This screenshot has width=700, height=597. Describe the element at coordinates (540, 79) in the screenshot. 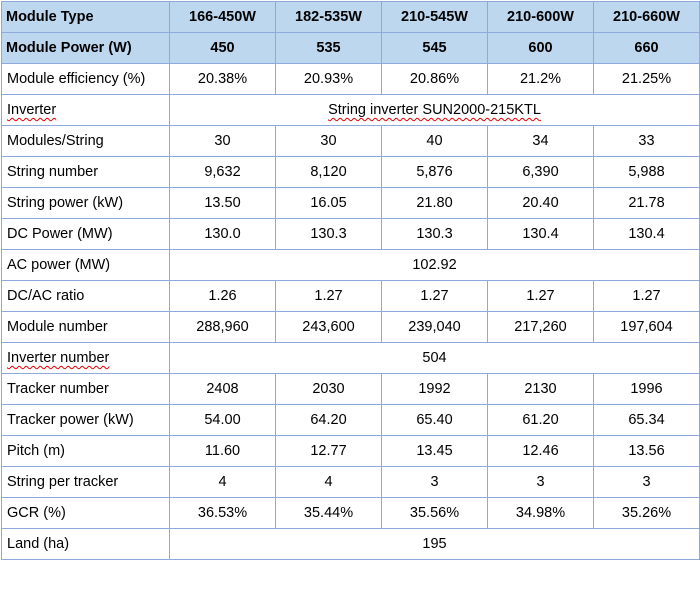

I see `table-cell: 21.2%` at that location.